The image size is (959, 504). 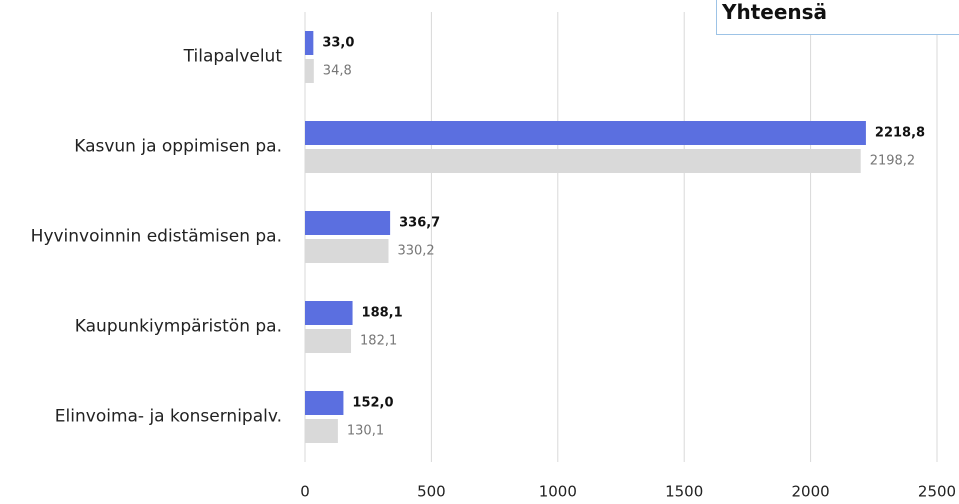 I want to click on value-label: 330,2, so click(x=415, y=251).